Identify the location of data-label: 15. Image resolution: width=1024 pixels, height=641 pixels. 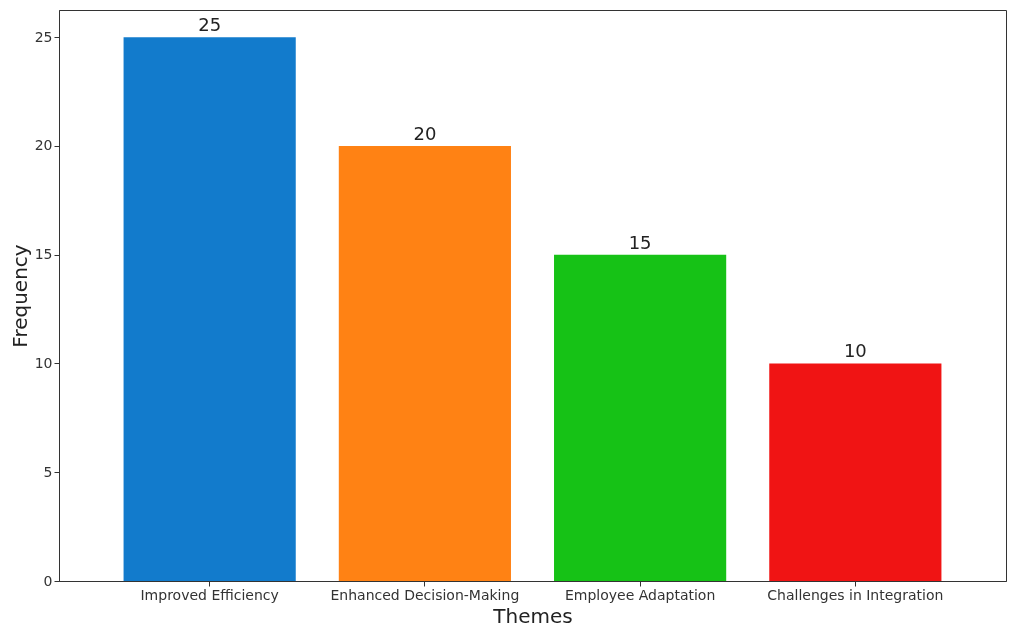
(640, 242).